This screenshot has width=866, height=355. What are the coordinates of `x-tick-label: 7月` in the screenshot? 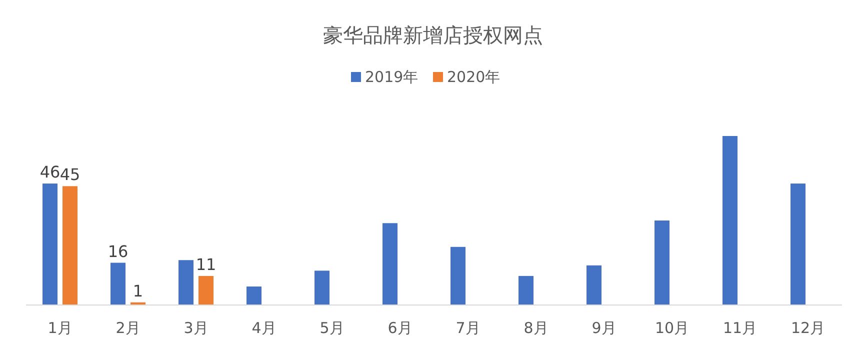 It's located at (468, 328).